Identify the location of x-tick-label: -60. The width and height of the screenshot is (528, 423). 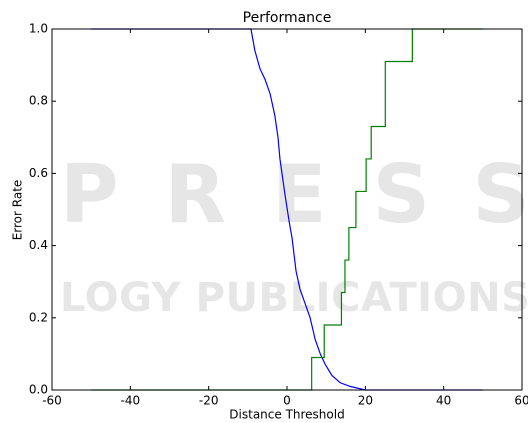
(52, 401).